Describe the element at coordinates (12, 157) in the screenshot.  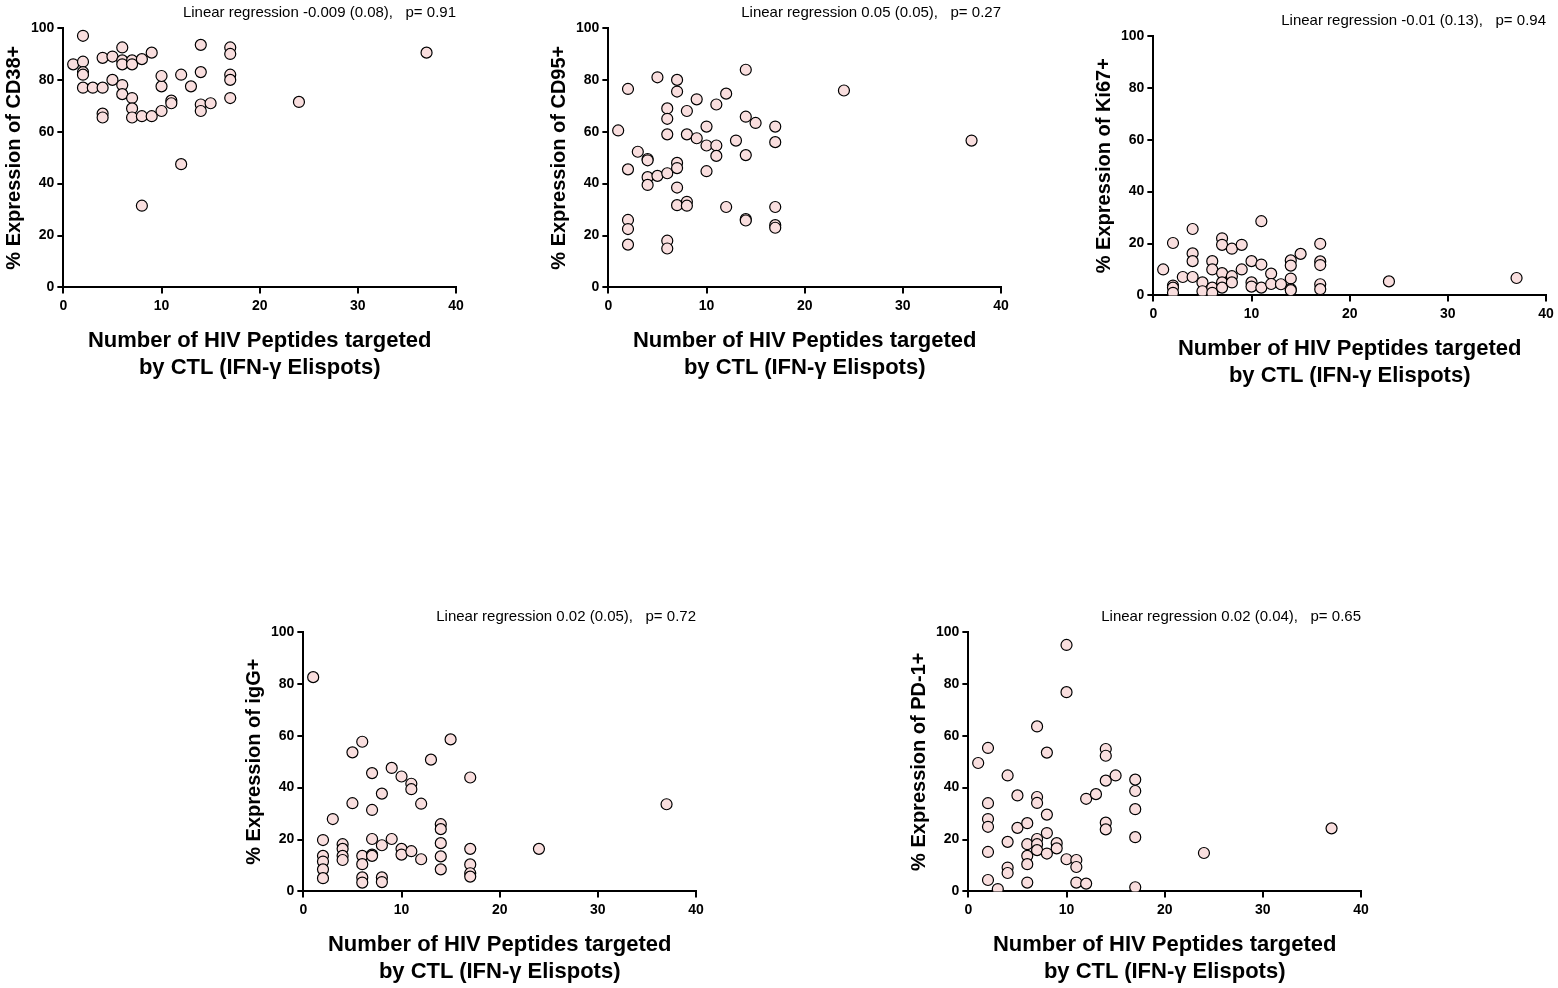
I see `y-axis-title: % Expression of CD38+` at that location.